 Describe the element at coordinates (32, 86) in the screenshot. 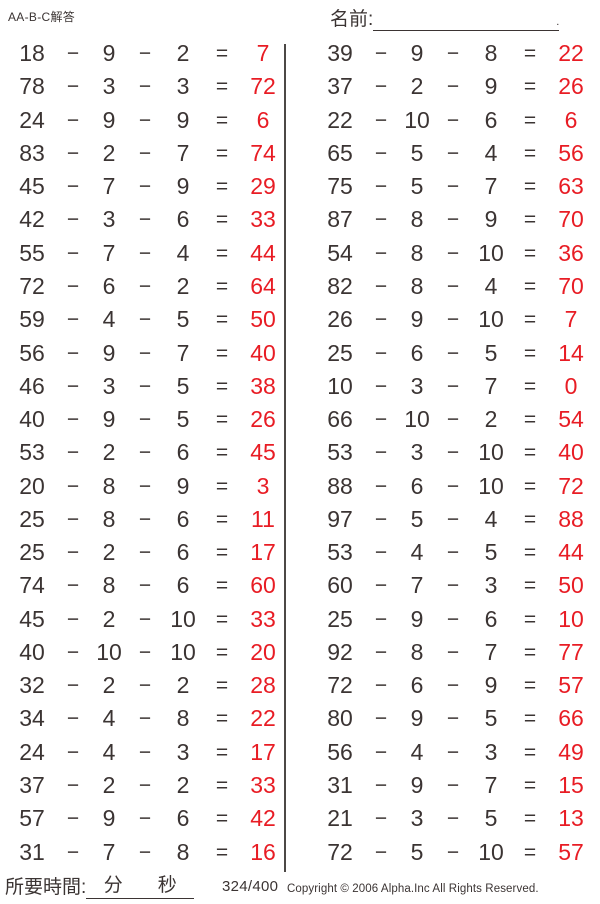

I see `minuend: 78` at that location.